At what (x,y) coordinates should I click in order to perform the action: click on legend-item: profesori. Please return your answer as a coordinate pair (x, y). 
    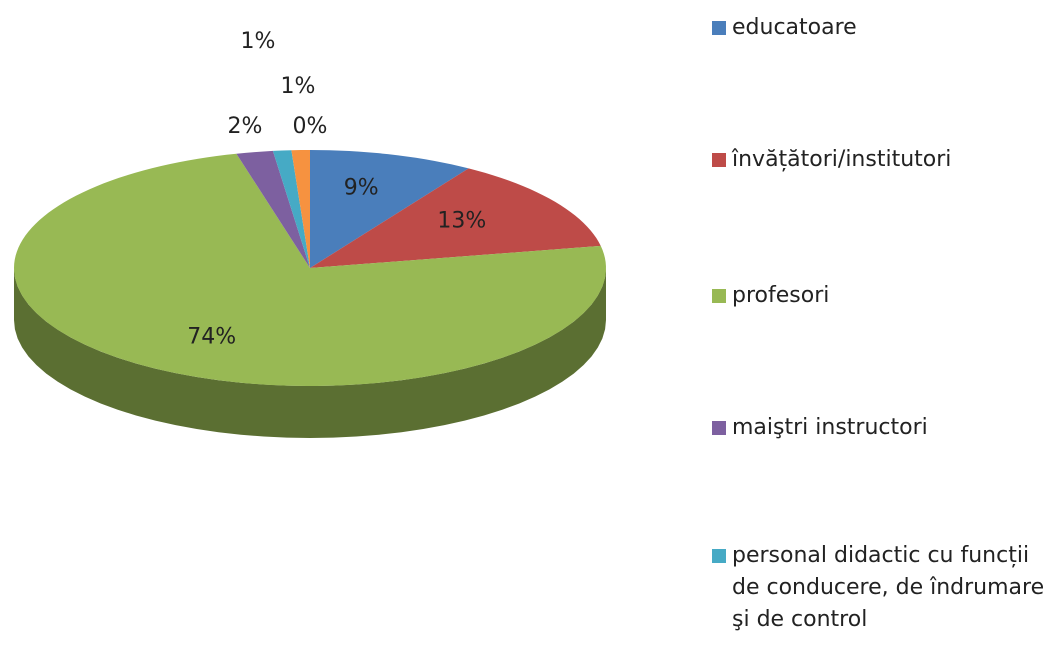
    Looking at the image, I should click on (884, 296).